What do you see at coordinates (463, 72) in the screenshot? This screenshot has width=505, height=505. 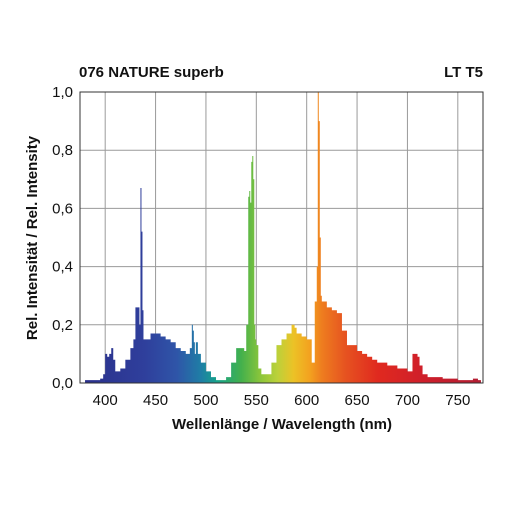 I see `chart-subtitle: LT T5` at bounding box center [463, 72].